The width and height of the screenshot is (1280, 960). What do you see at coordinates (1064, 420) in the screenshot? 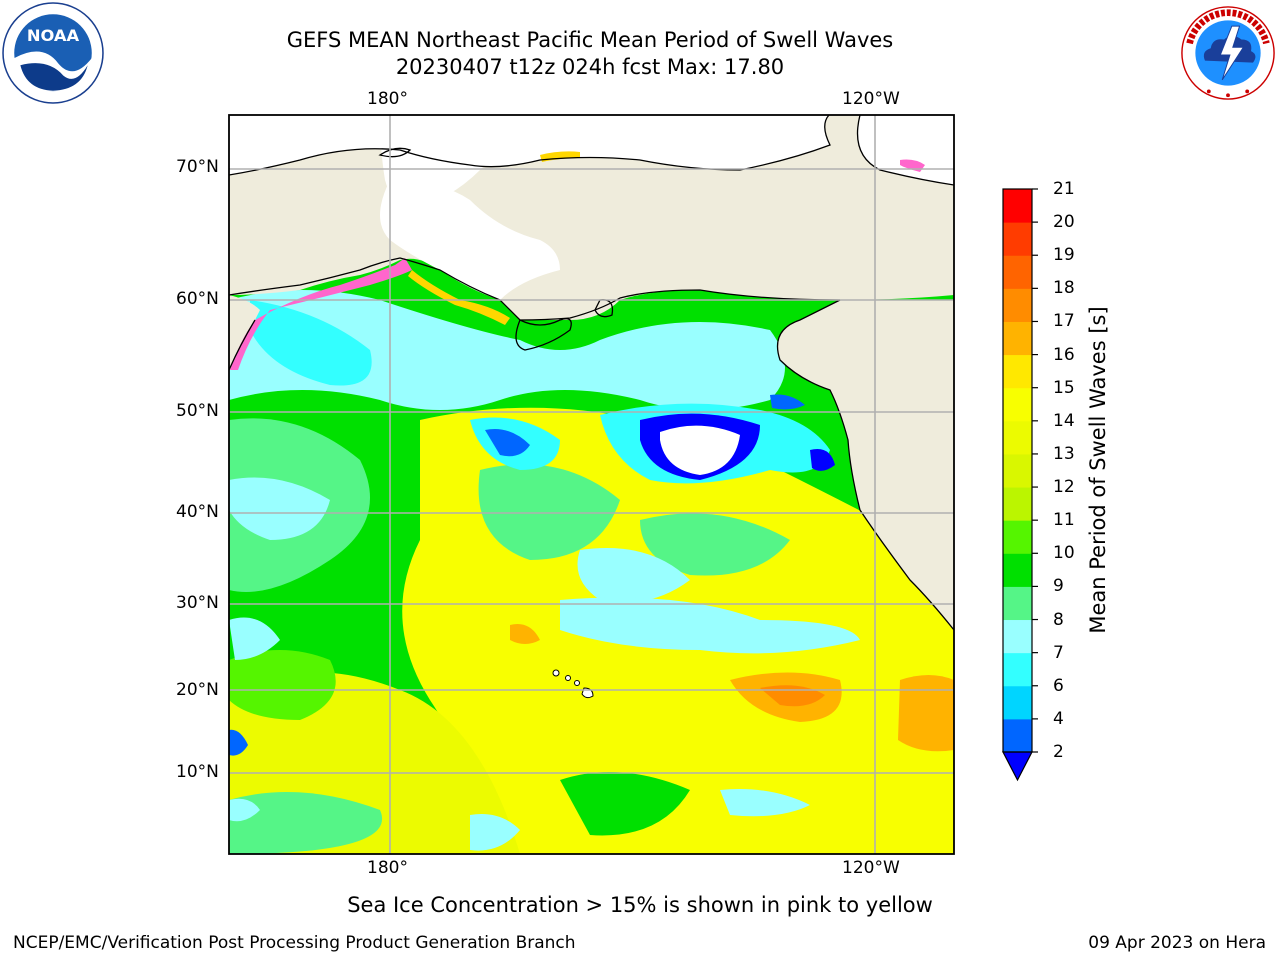
I see `colorbar-tick-label: 14` at bounding box center [1064, 420].